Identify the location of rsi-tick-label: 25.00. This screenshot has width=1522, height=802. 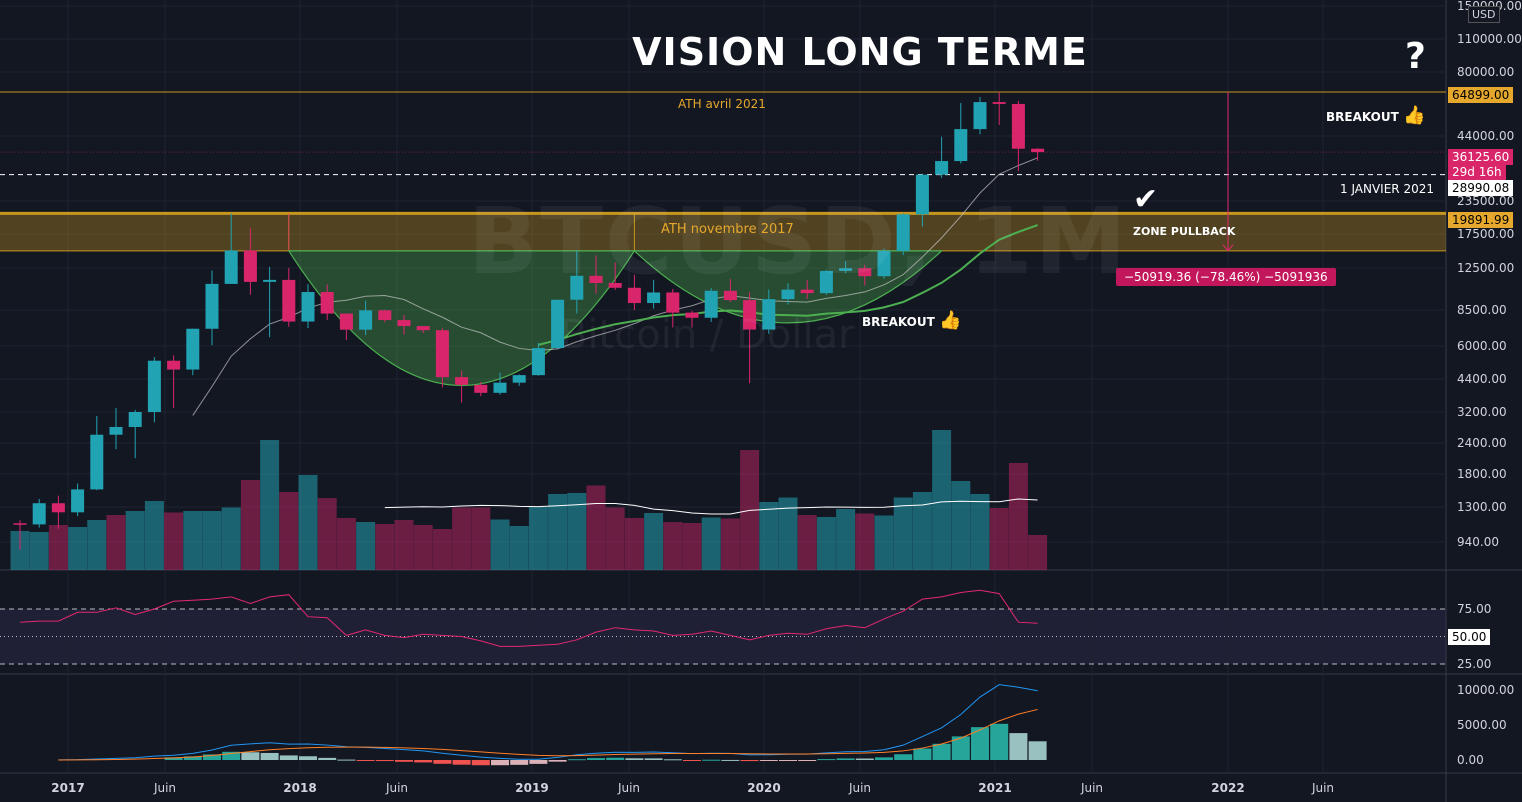
(1474, 664).